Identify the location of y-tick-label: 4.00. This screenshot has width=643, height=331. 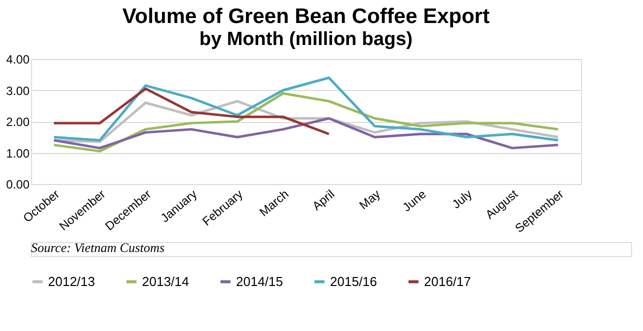
(18, 59).